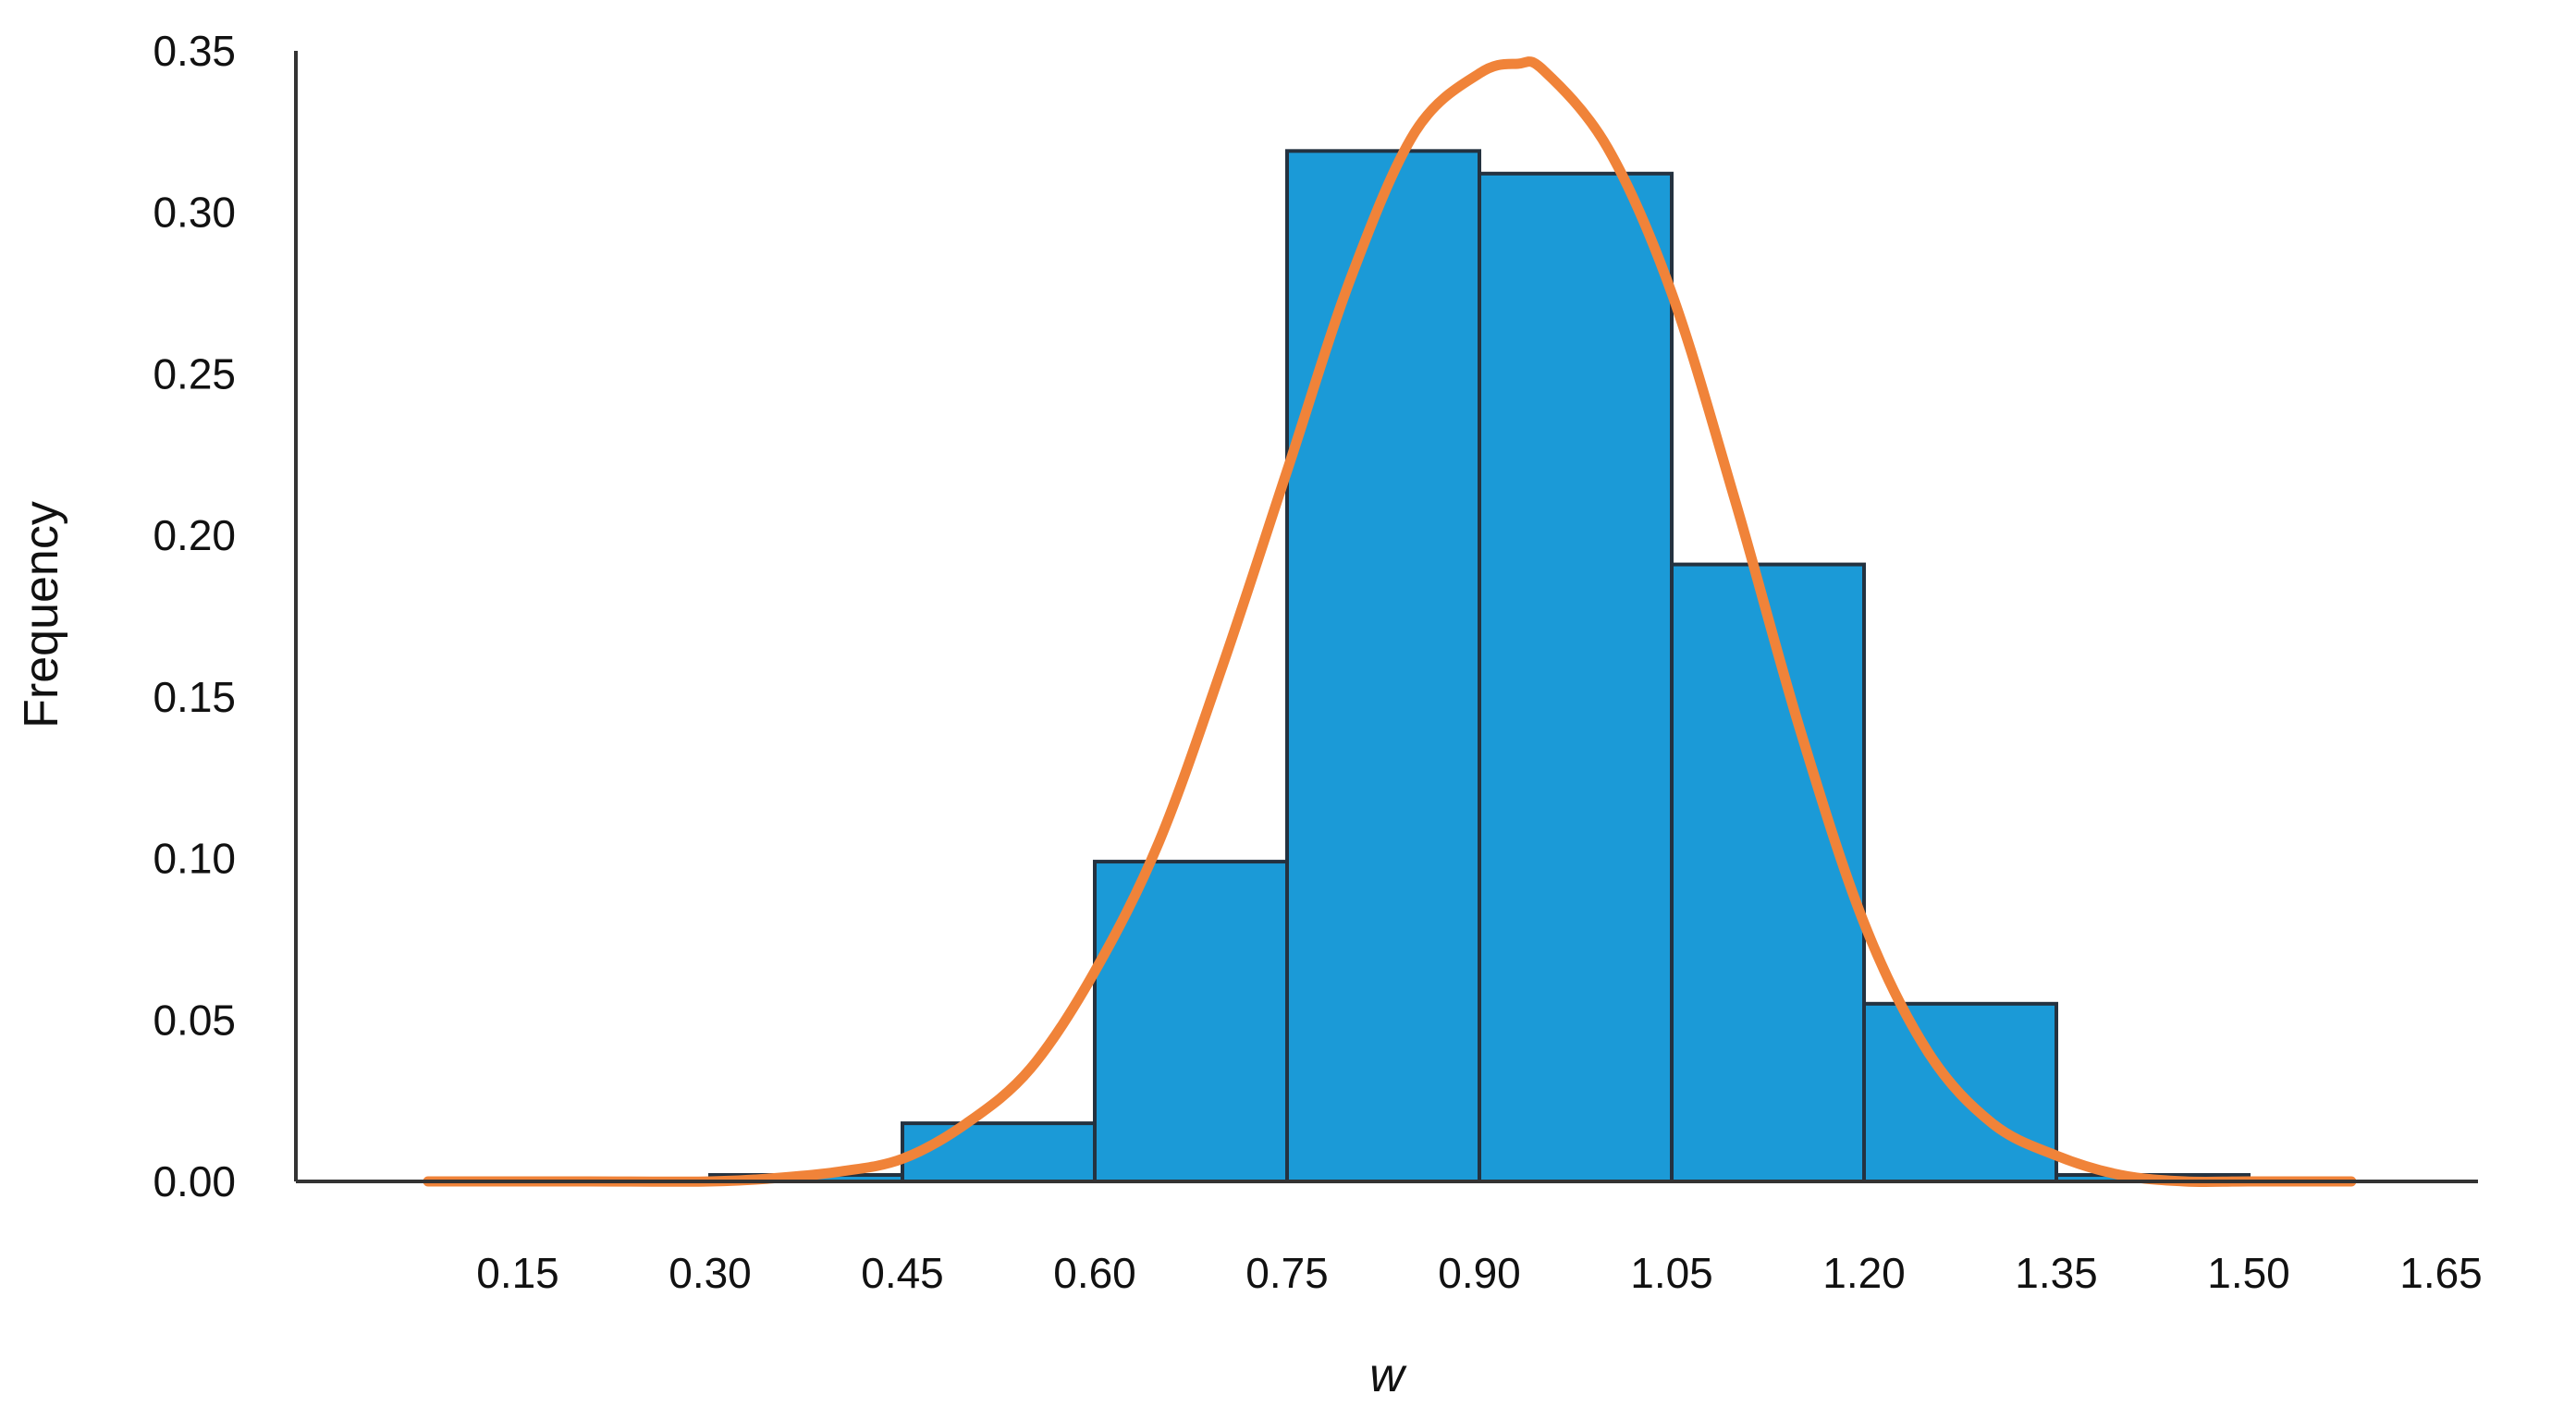 Image resolution: width=2576 pixels, height=1419 pixels. Describe the element at coordinates (710, 1273) in the screenshot. I see `x-tick-label: 0.30` at that location.